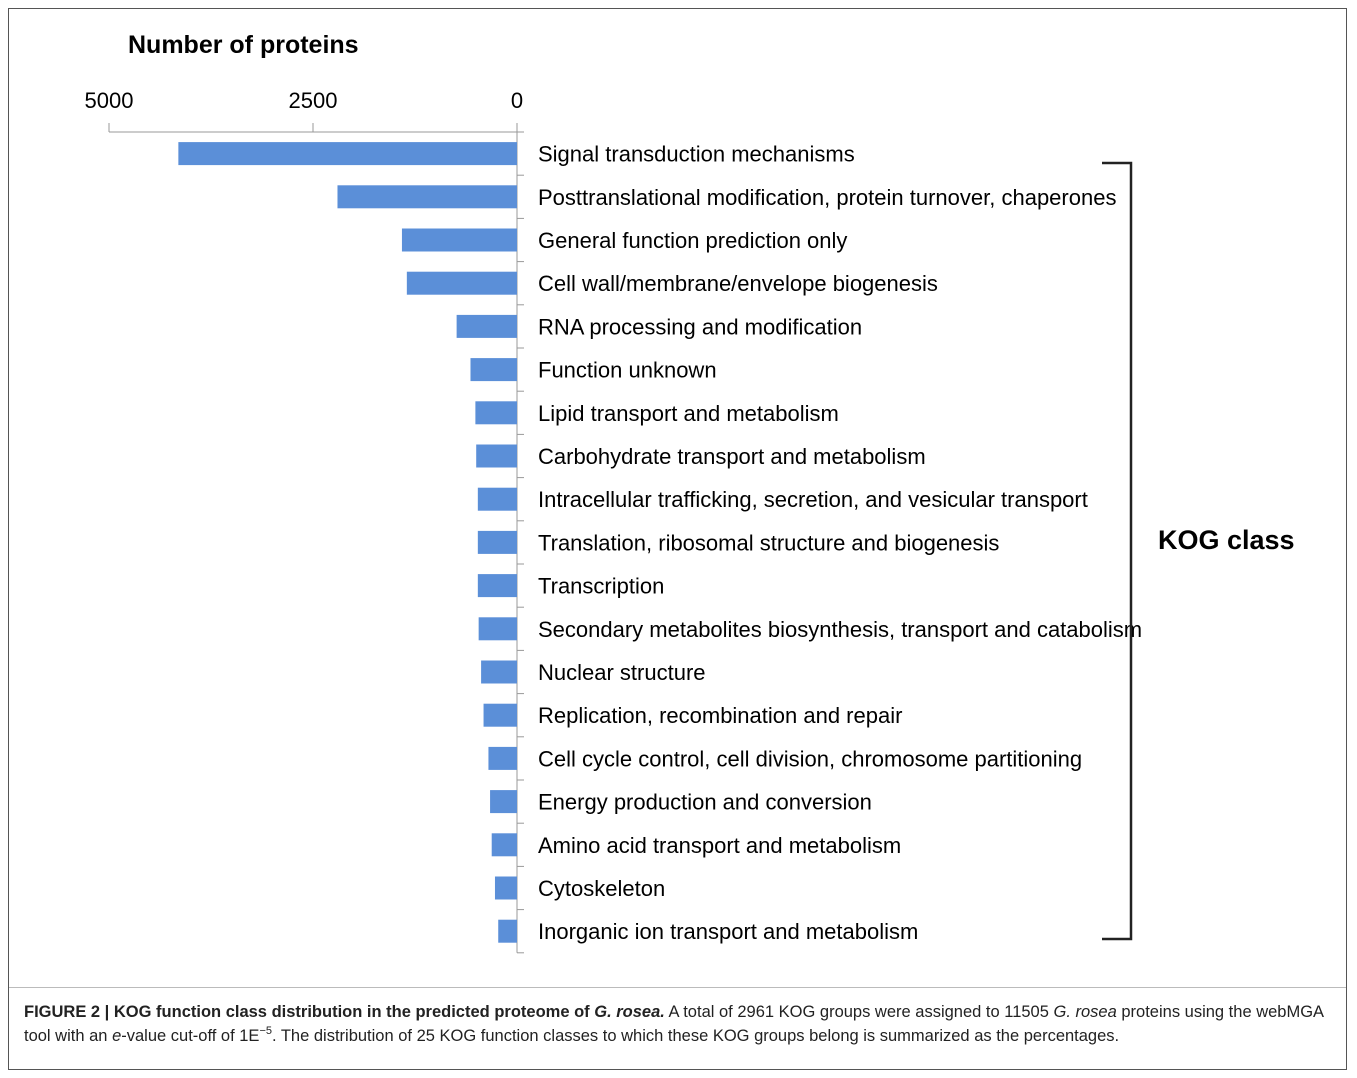  What do you see at coordinates (688, 413) in the screenshot?
I see `category-label: Lipid transport and metabolism` at bounding box center [688, 413].